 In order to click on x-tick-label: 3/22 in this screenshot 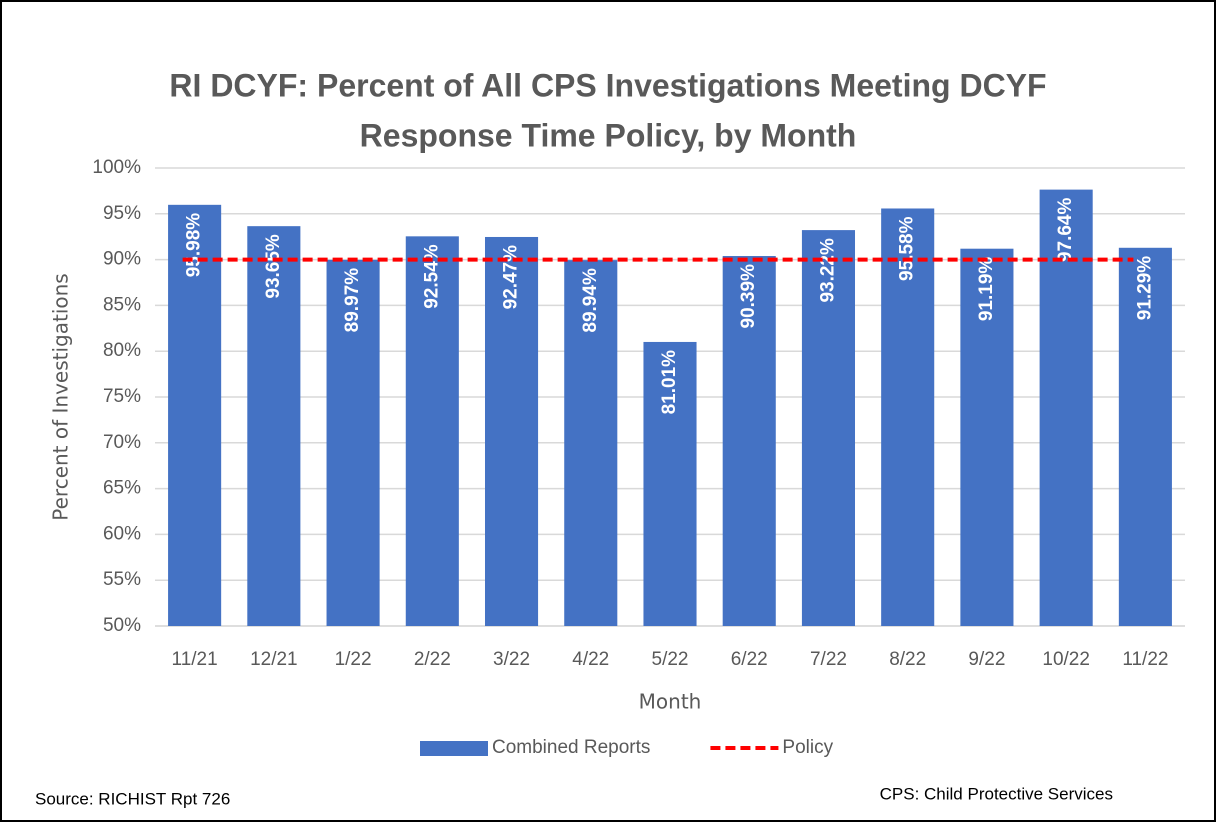, I will do `click(511, 659)`.